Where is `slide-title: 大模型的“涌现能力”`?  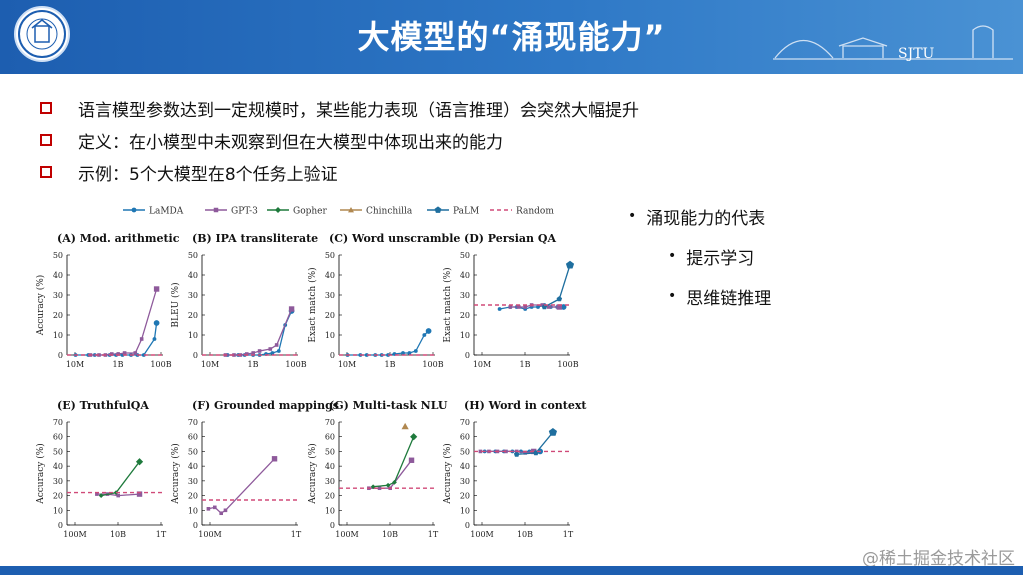 slide-title: 大模型的“涌现能力” is located at coordinates (511, 37).